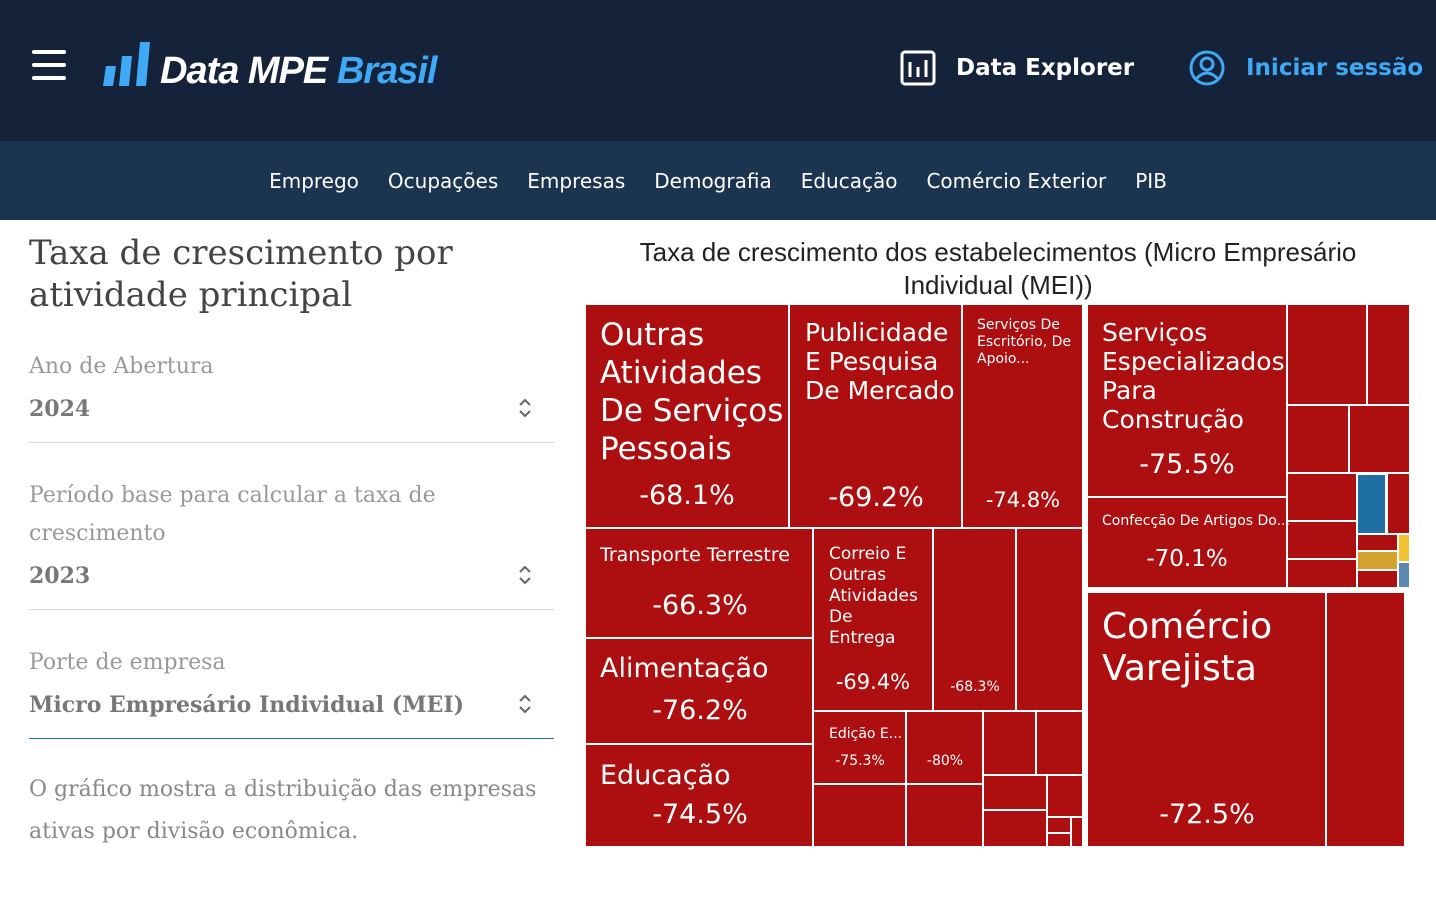 The width and height of the screenshot is (1436, 906). What do you see at coordinates (684, 668) in the screenshot?
I see `treemap-label: Alimentação` at bounding box center [684, 668].